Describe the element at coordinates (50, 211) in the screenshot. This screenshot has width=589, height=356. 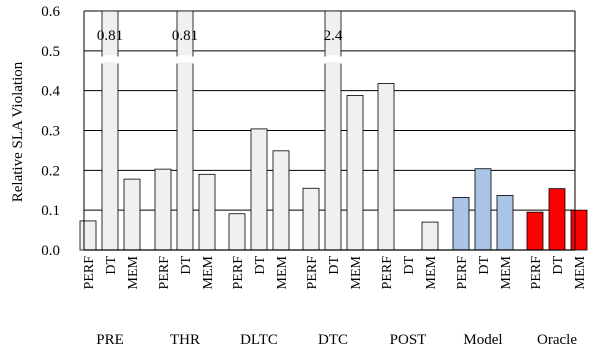
I see `y-tick-label: 0.1` at that location.